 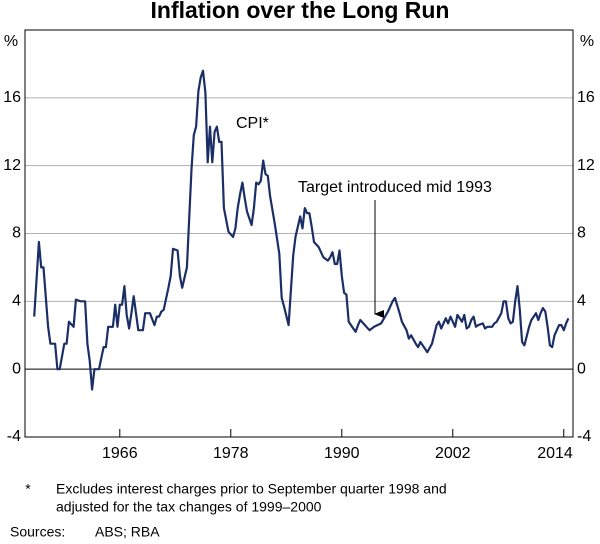 I want to click on x-tick-label: 2002, so click(x=453, y=453).